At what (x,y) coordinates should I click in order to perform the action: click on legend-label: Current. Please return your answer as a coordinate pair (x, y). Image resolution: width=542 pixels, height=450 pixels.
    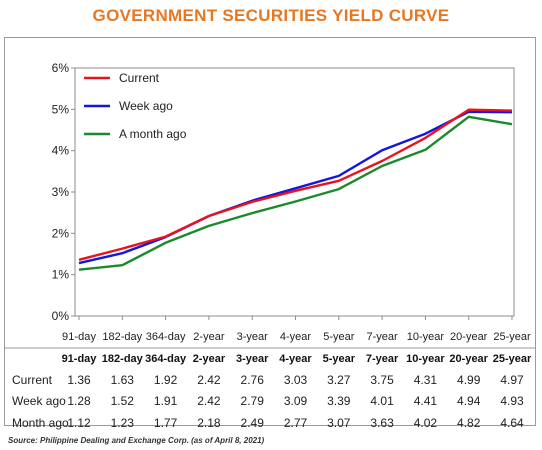
    Looking at the image, I should click on (139, 78).